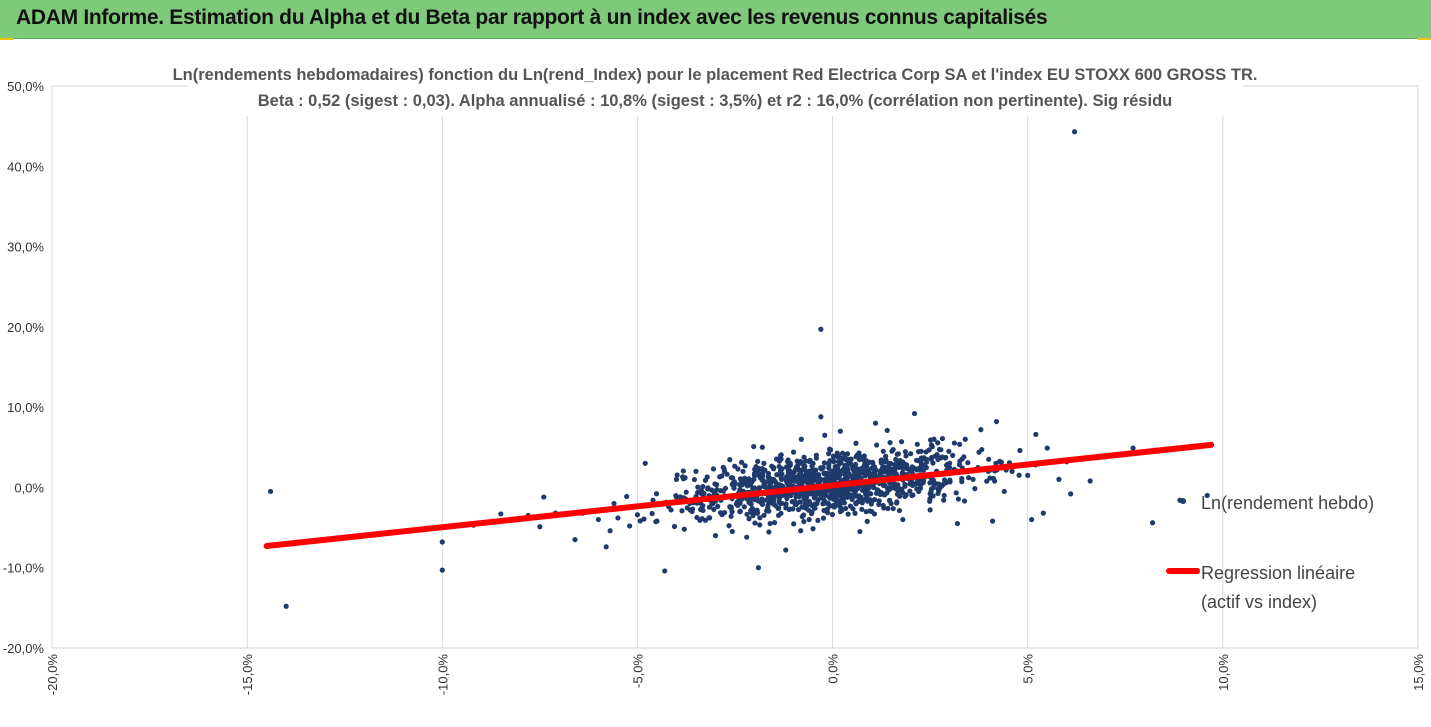 The height and width of the screenshot is (727, 1431). I want to click on x-tick-label: -10,0%, so click(442, 675).